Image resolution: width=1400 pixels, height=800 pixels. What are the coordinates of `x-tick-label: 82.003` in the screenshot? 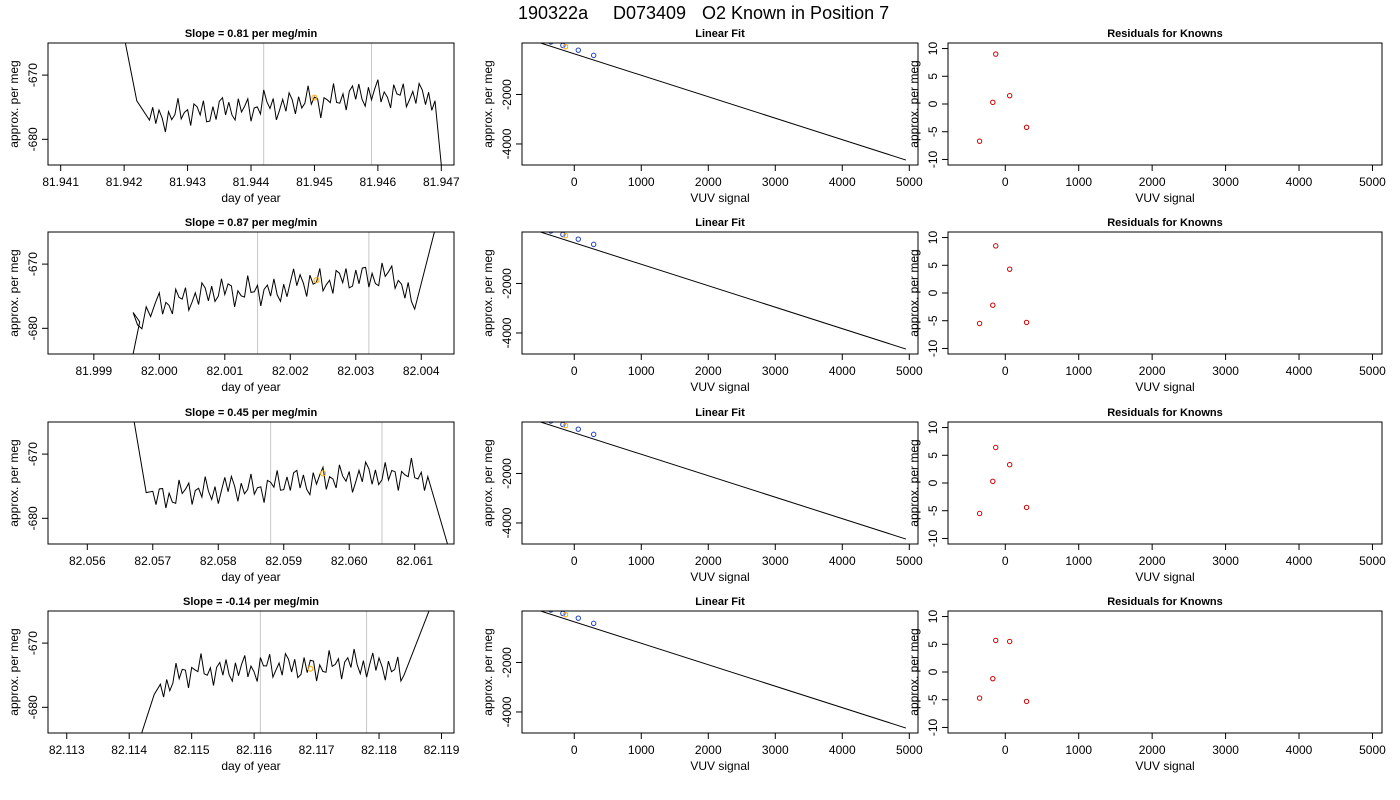 It's located at (355, 371).